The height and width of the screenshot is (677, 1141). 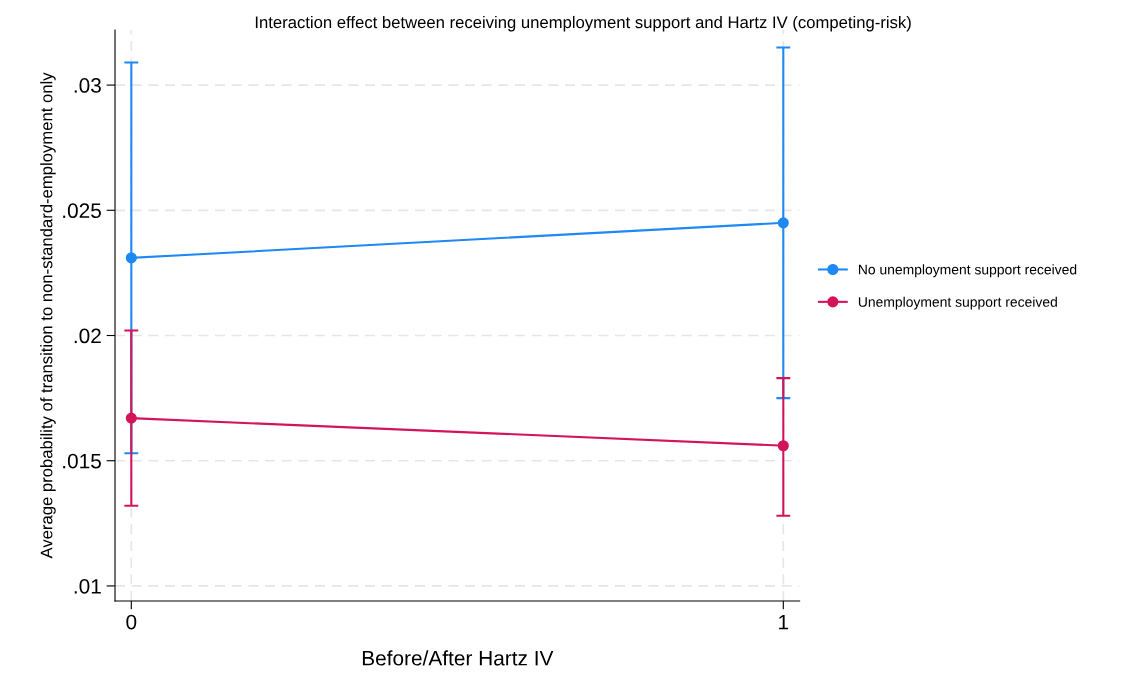 What do you see at coordinates (82, 461) in the screenshot?
I see `y-tick-label: .015` at bounding box center [82, 461].